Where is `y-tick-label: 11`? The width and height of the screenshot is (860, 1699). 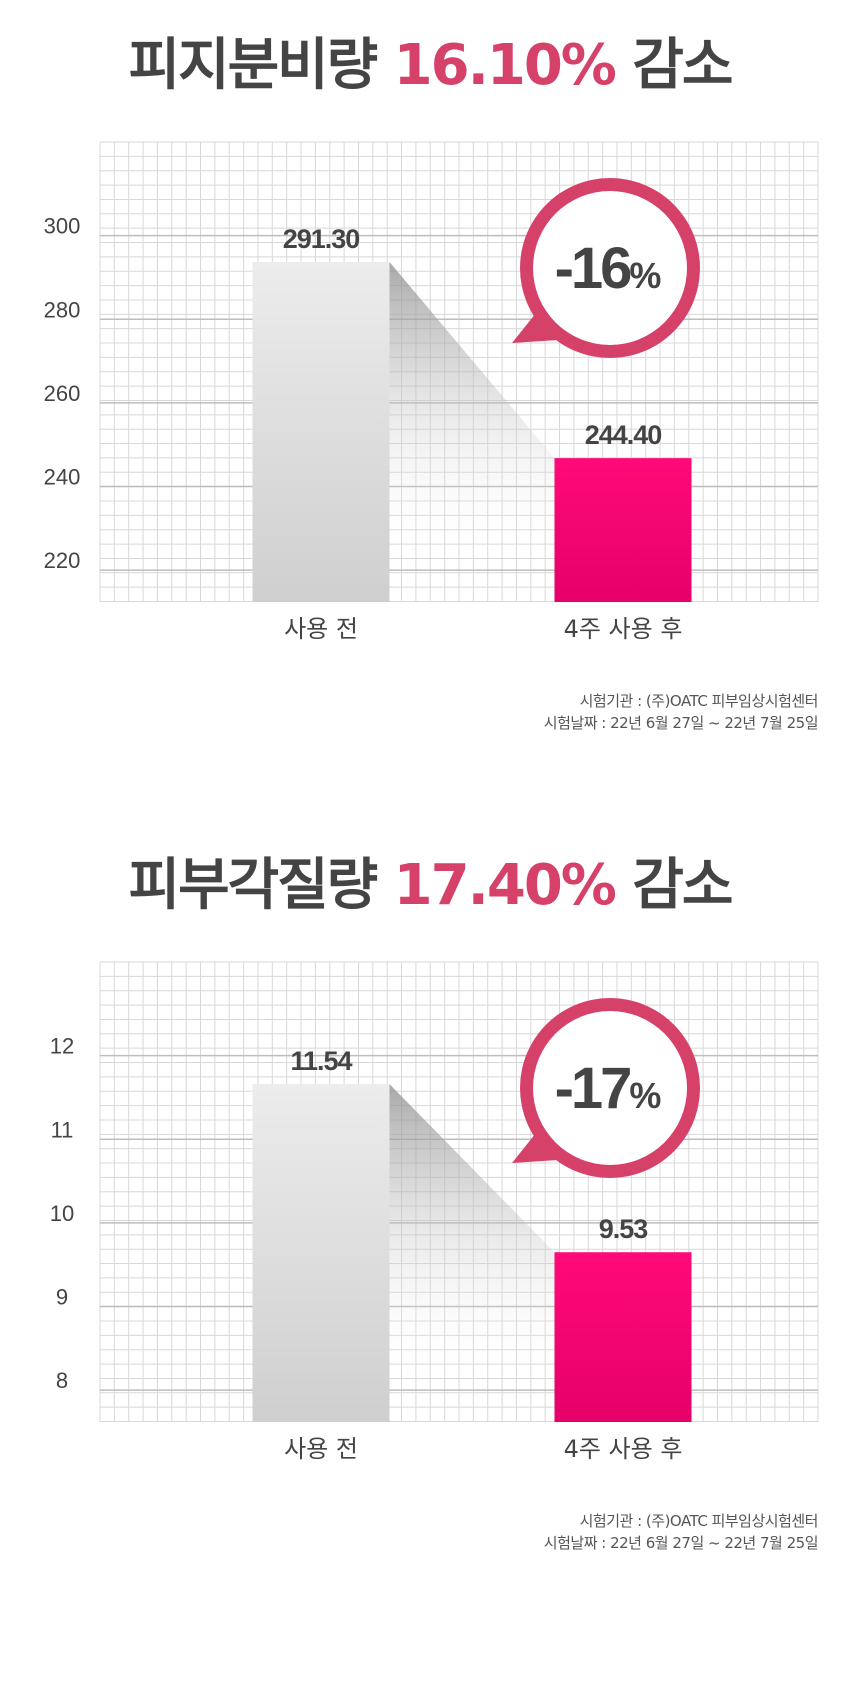
y-tick-label: 11 is located at coordinates (62, 1129).